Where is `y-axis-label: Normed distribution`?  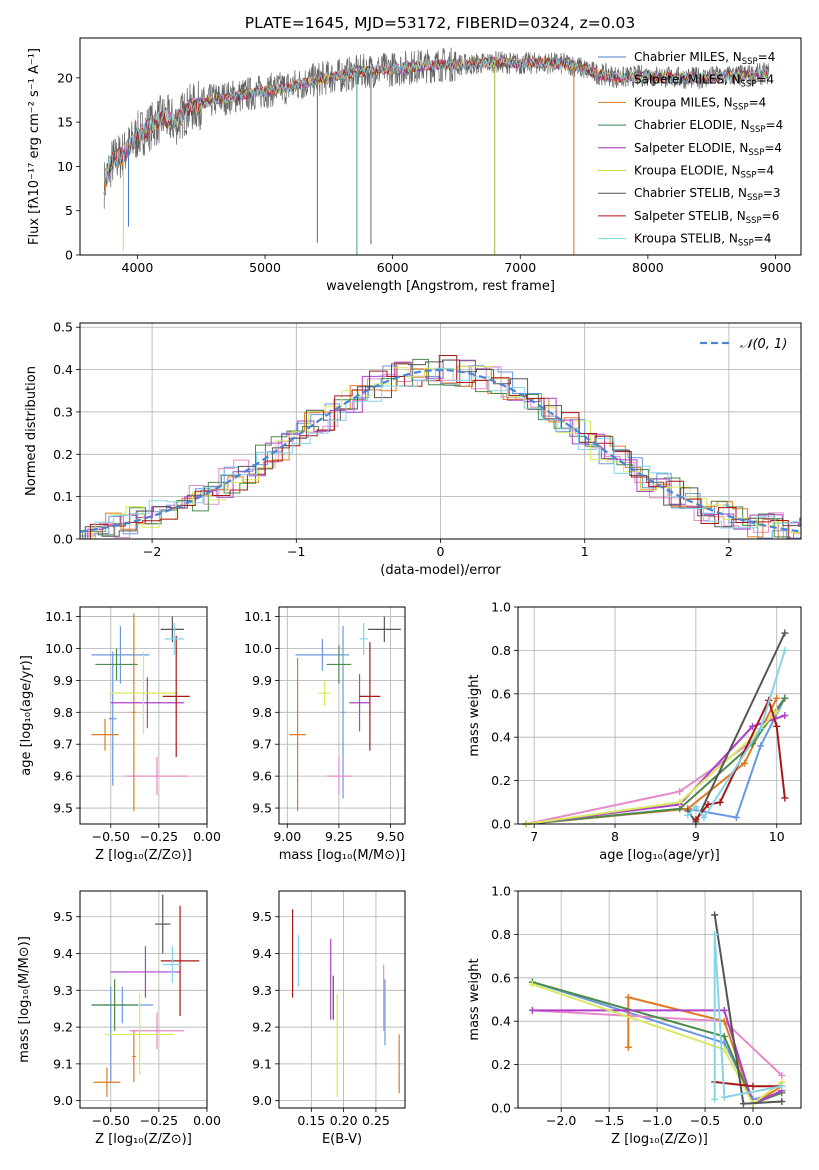 y-axis-label: Normed distribution is located at coordinates (31, 431).